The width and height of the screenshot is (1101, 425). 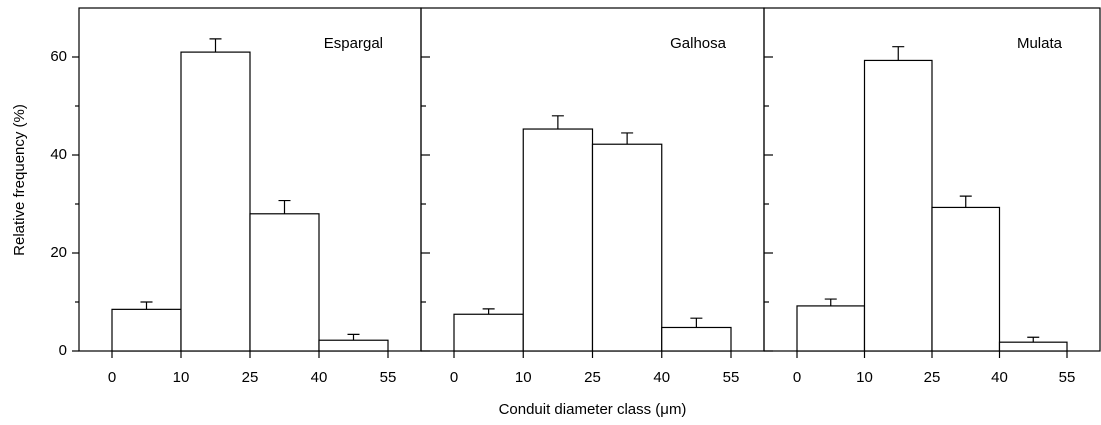 I want to click on y-axis-label: Relative frequency (%), so click(x=19, y=180).